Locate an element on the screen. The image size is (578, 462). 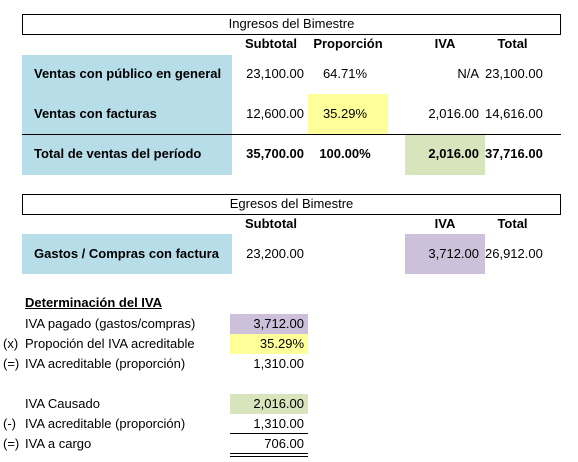
row-label: IVA pagado (gastos/compras) is located at coordinates (110, 323).